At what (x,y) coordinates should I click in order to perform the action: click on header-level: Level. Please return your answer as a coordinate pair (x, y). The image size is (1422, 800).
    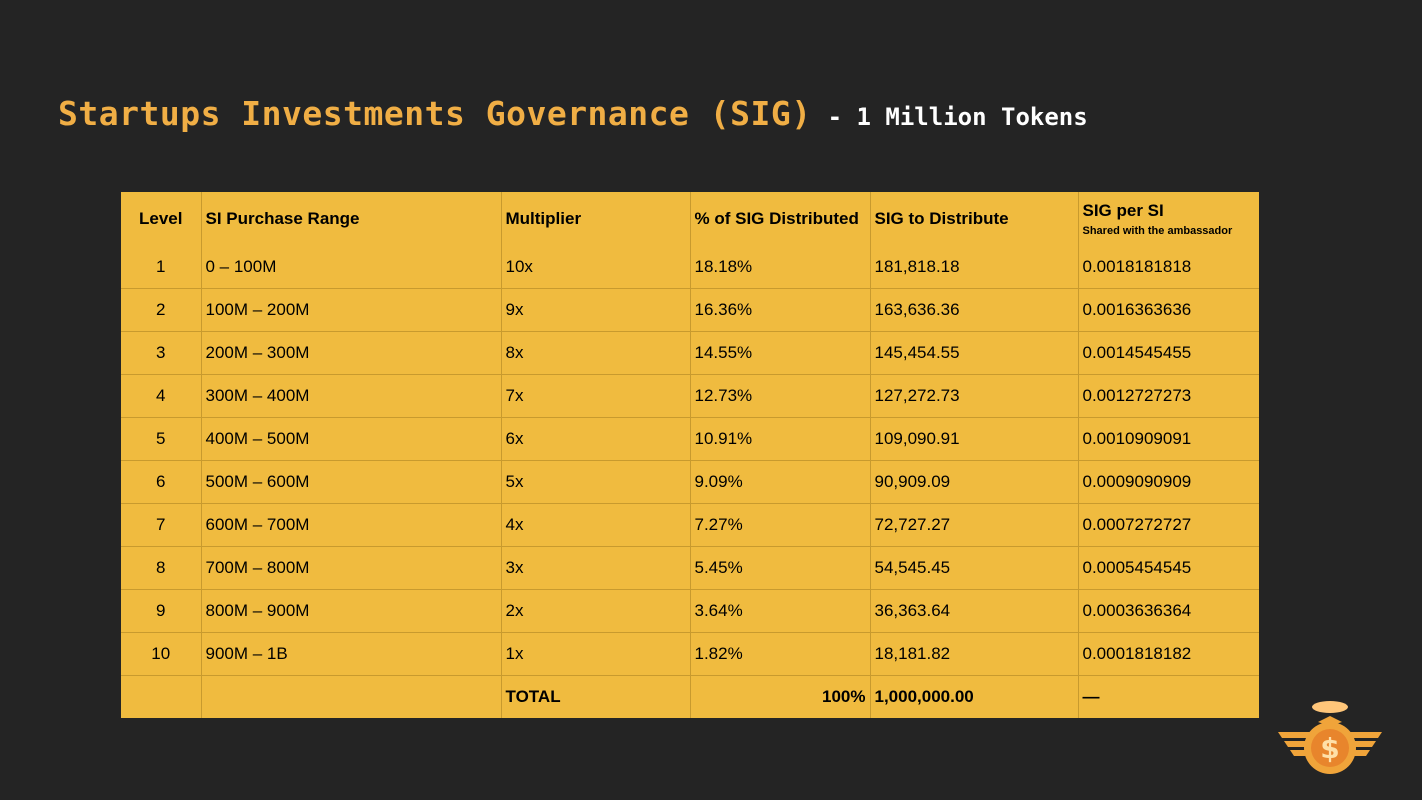
    Looking at the image, I should click on (161, 219).